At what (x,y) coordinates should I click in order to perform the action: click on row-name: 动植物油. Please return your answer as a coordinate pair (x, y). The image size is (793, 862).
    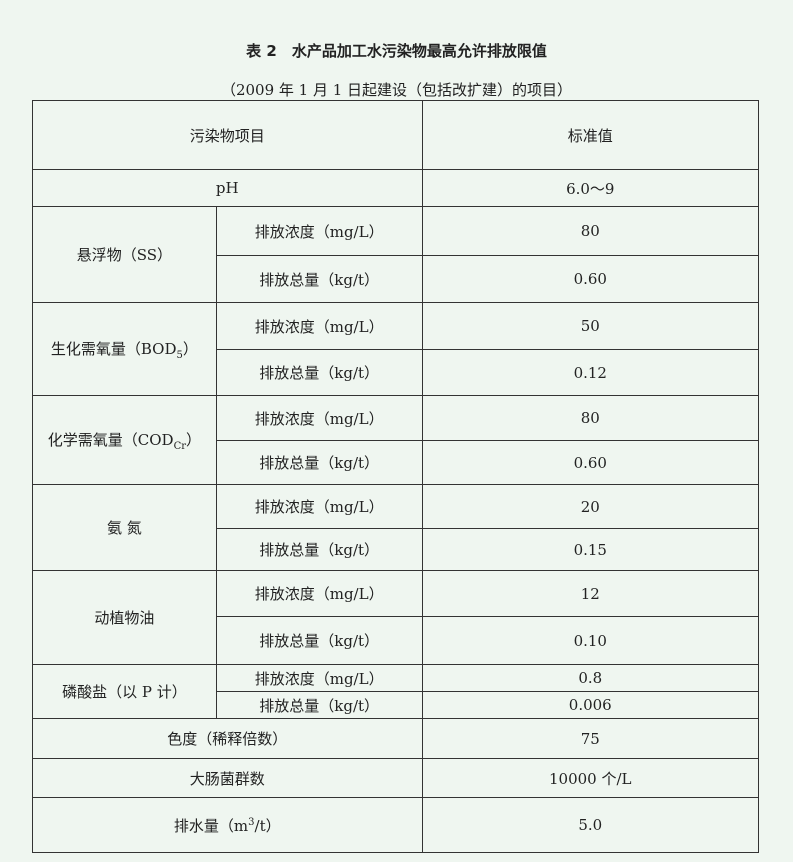
    Looking at the image, I should click on (124, 617).